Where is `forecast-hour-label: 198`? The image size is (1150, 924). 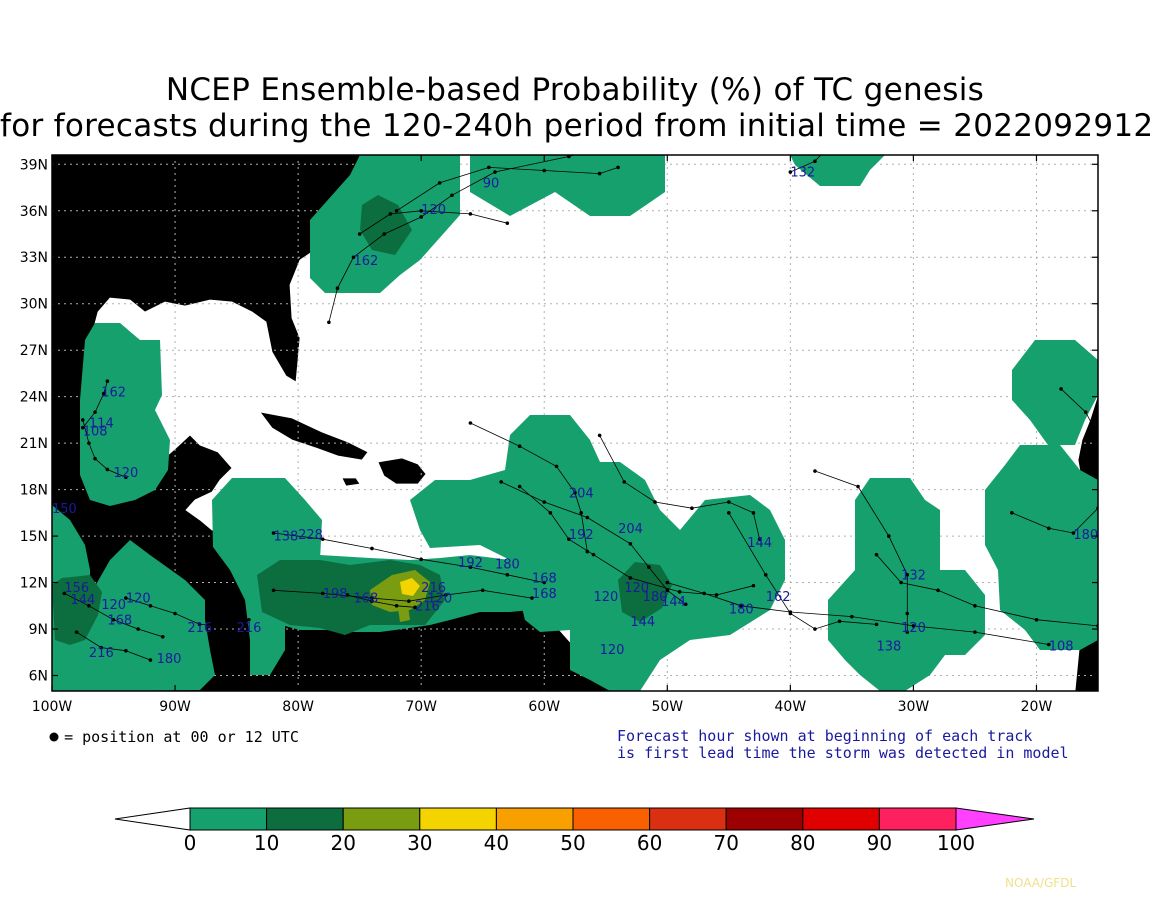
forecast-hour-label: 198 is located at coordinates (335, 594).